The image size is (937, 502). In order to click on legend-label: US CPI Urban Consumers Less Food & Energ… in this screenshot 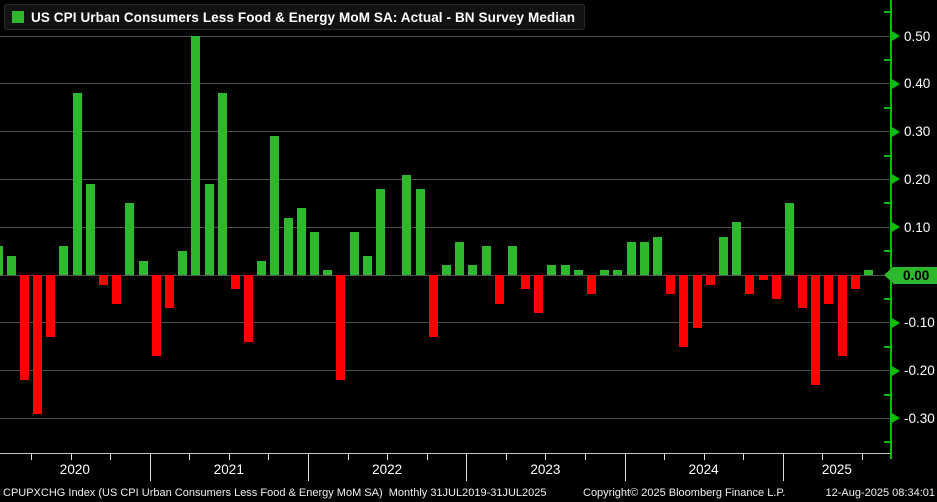, I will do `click(303, 17)`.